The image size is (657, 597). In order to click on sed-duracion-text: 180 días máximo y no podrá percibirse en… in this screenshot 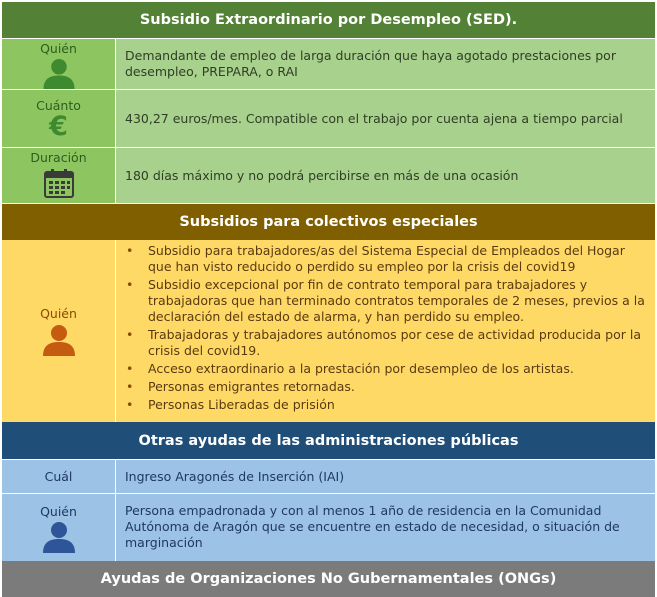, I will do `click(322, 175)`.